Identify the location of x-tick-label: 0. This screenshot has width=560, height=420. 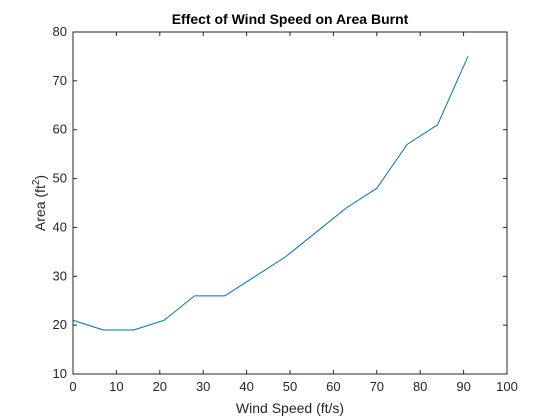
(72, 386).